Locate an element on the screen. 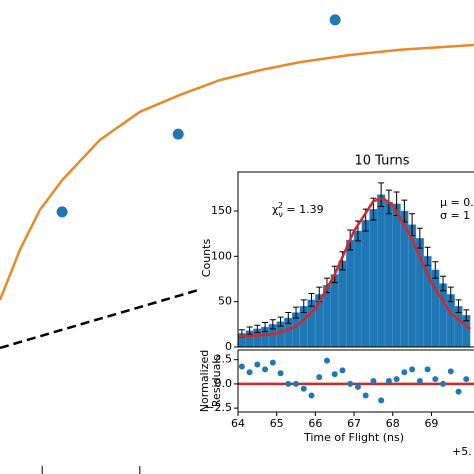  axes-frame is located at coordinates (355, 381).